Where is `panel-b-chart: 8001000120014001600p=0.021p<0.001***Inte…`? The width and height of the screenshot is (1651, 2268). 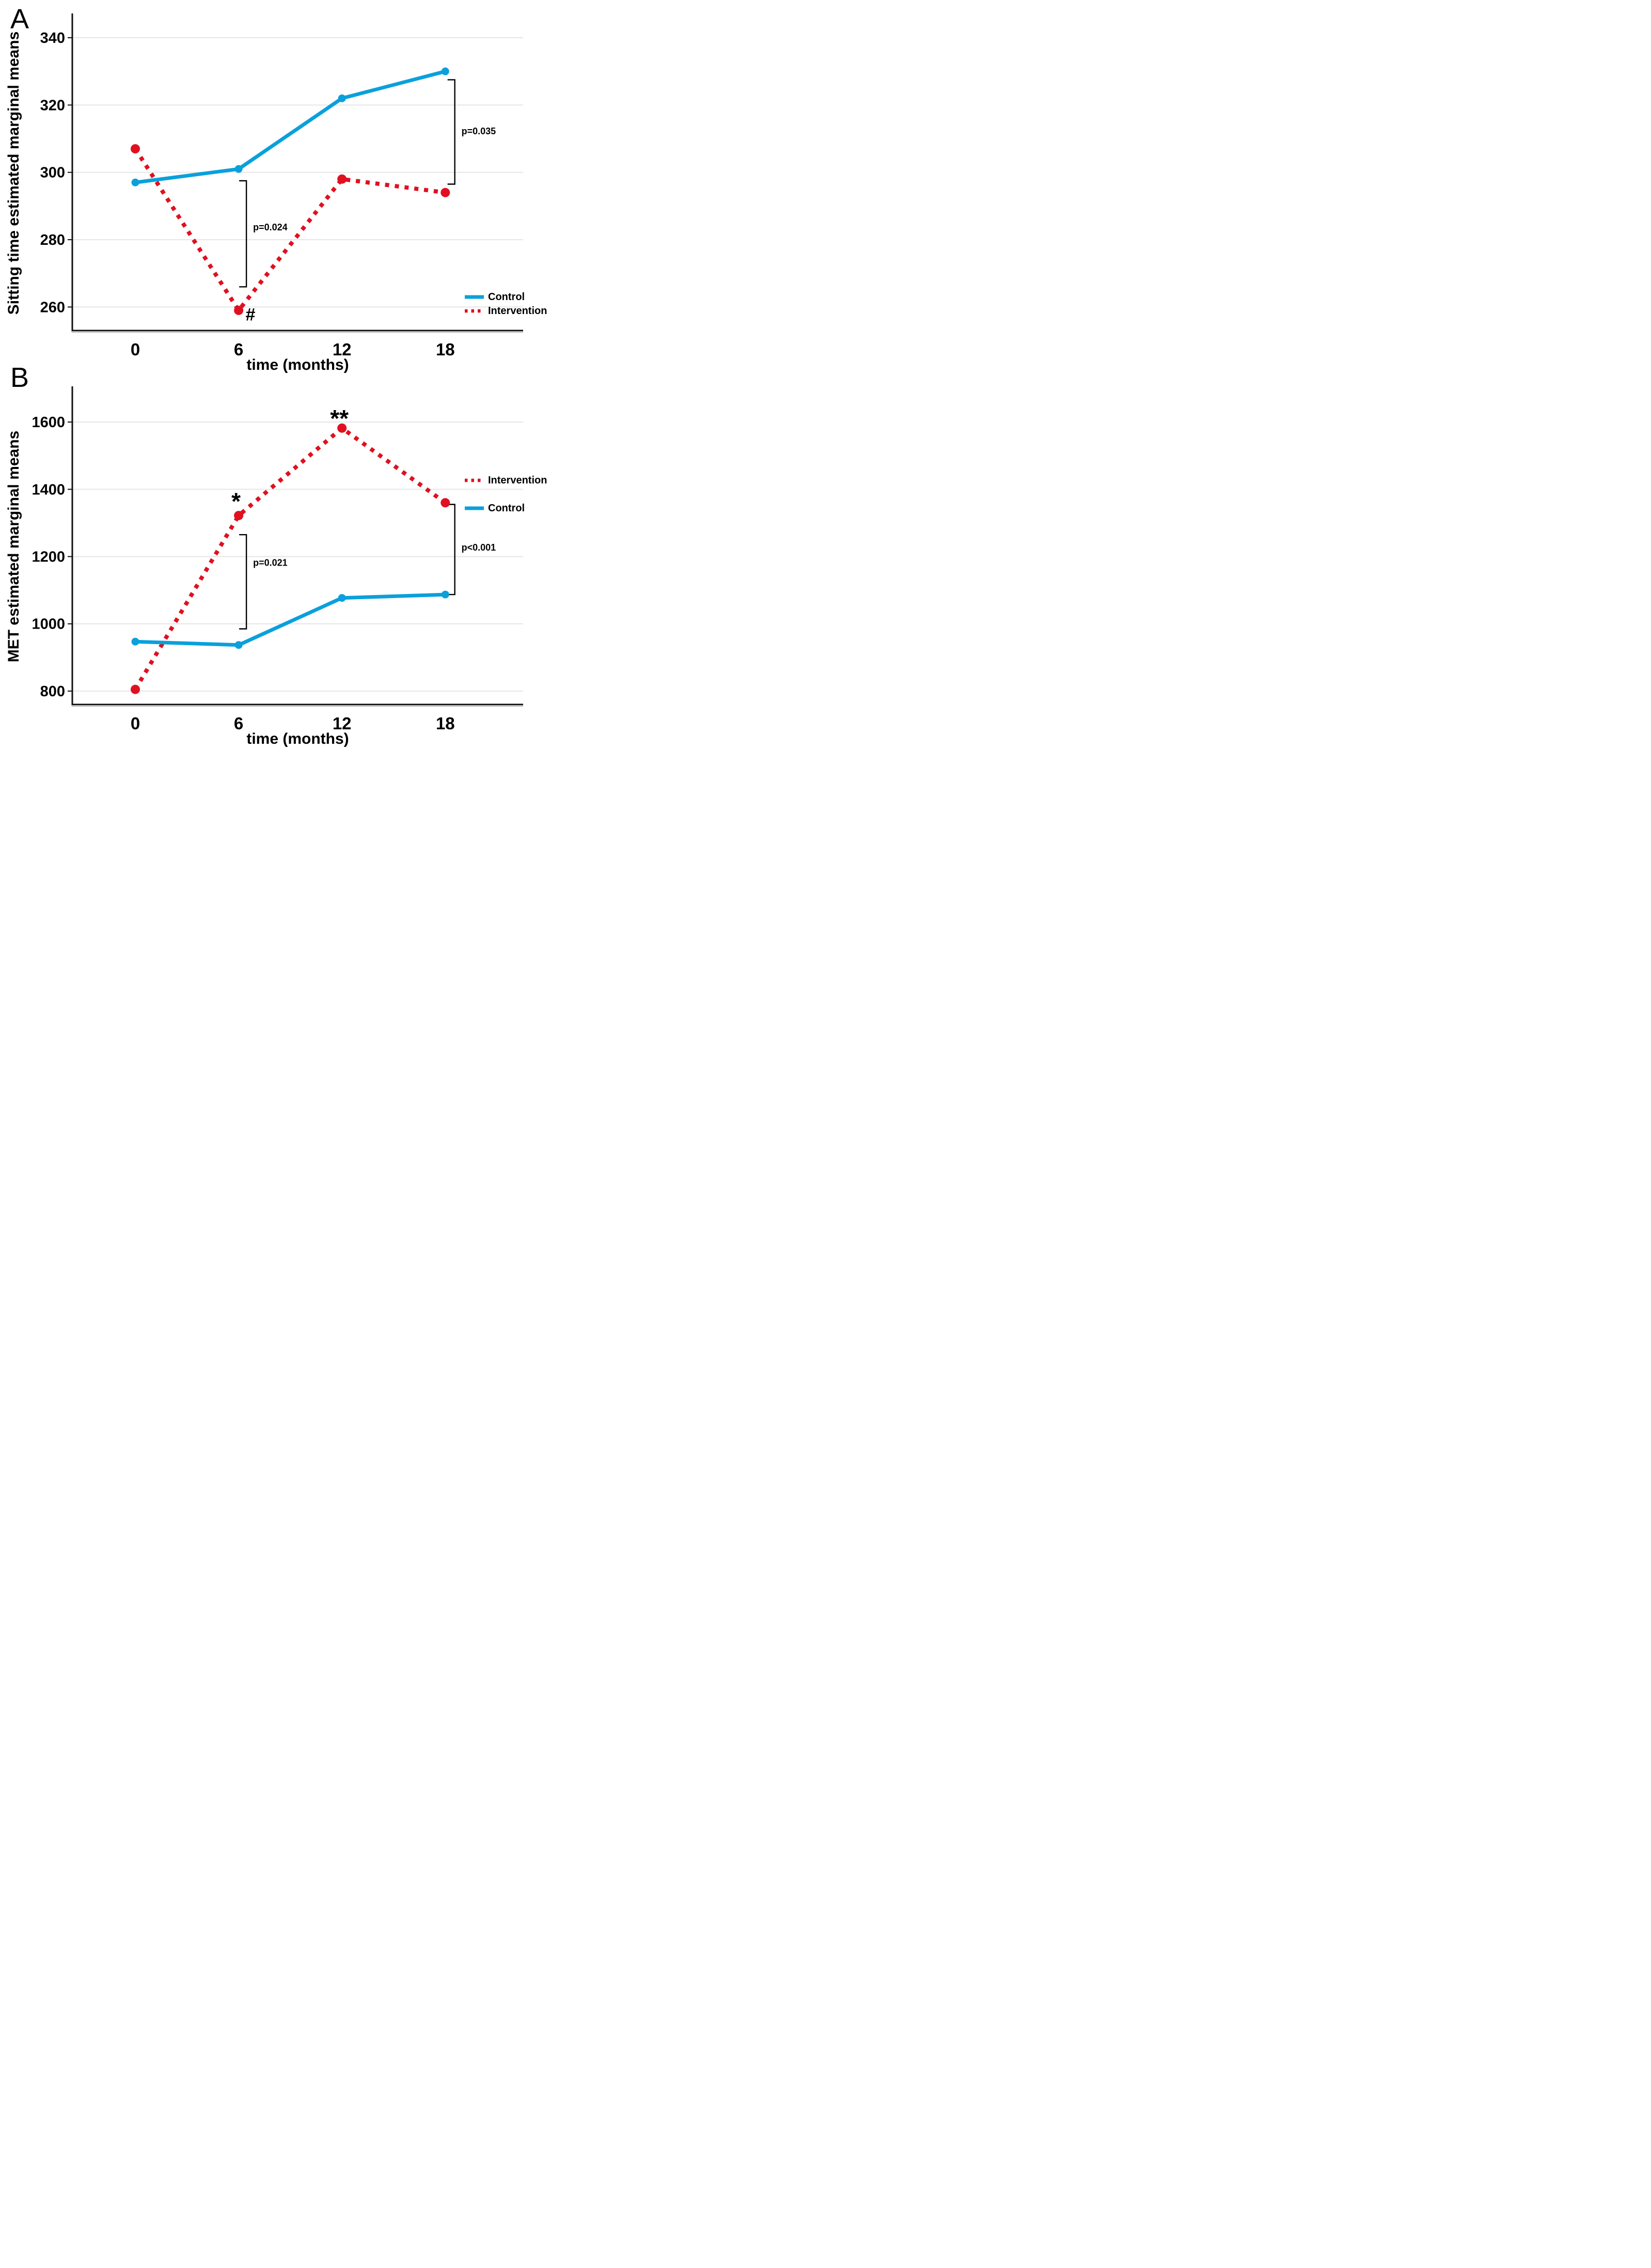
panel-b-chart: 8001000120014001600p=0.021p<0.001***Inte… is located at coordinates (276, 566).